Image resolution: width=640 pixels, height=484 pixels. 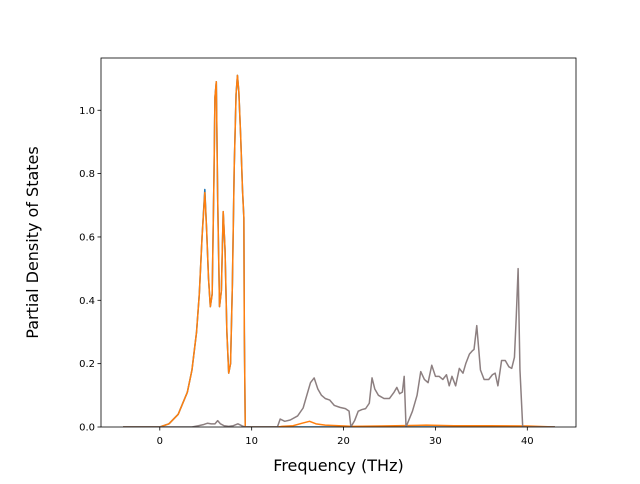 I want to click on x-tick-label: 0, so click(x=160, y=441).